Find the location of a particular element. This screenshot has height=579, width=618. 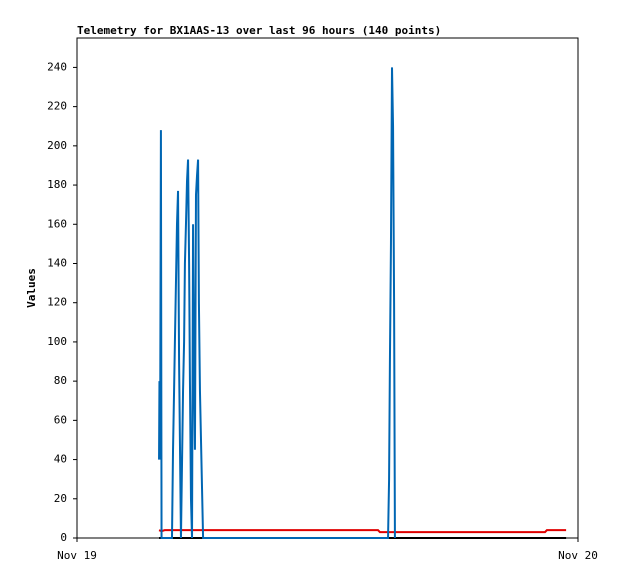

x-tick-label: Nov 20 is located at coordinates (578, 555).